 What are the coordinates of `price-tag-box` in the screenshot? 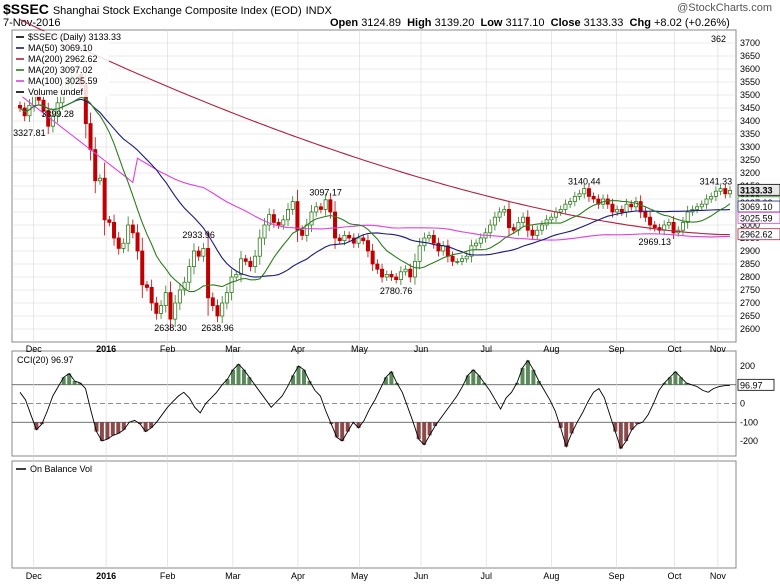 It's located at (758, 234).